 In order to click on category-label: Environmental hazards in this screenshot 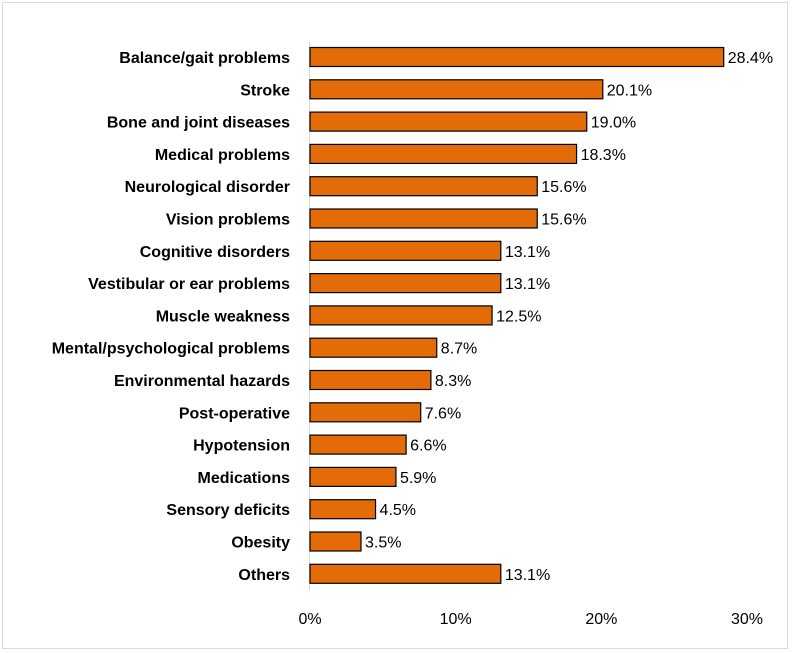, I will do `click(202, 381)`.